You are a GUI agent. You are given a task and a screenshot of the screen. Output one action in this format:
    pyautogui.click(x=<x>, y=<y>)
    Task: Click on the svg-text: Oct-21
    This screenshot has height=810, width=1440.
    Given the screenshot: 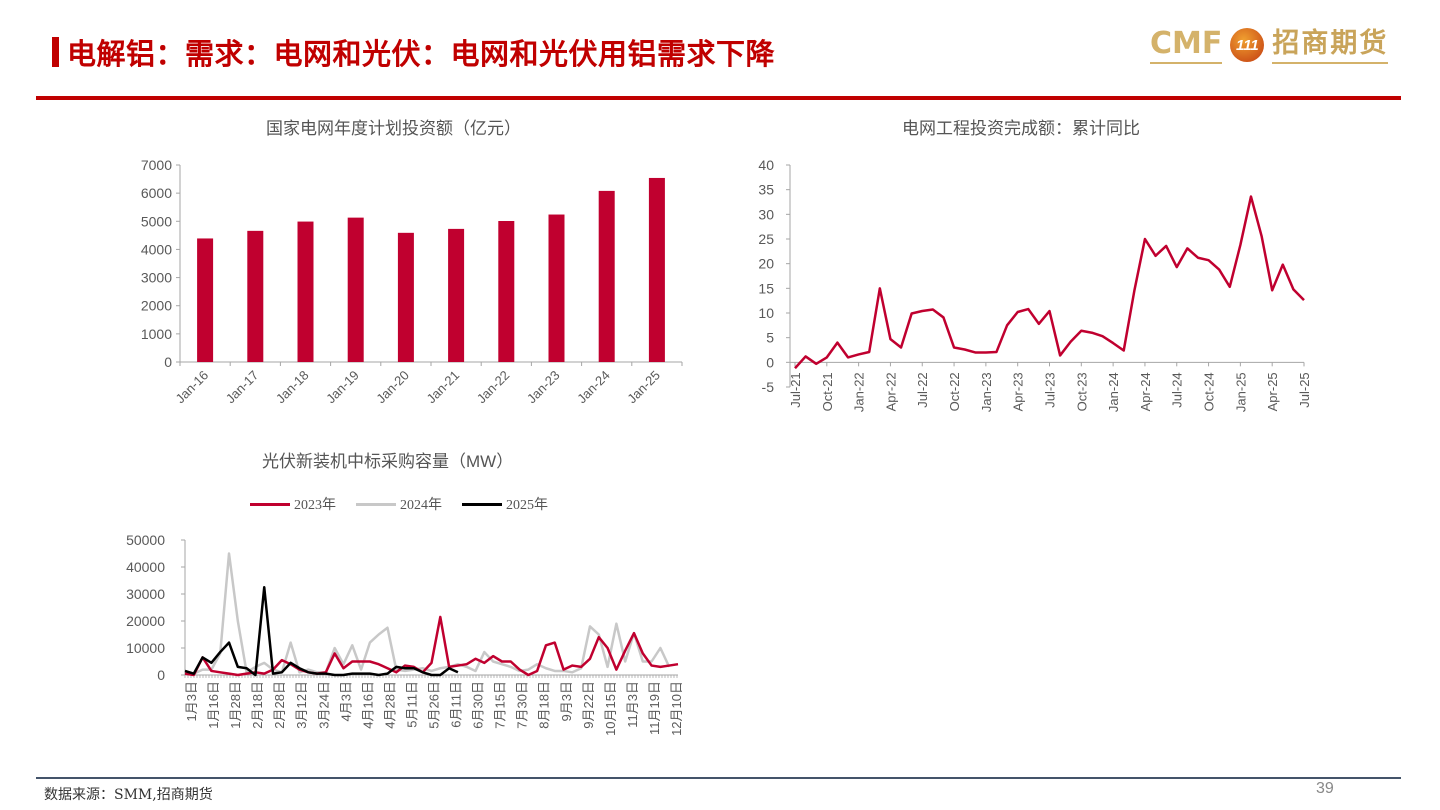 What is the action you would take?
    pyautogui.click(x=827, y=391)
    